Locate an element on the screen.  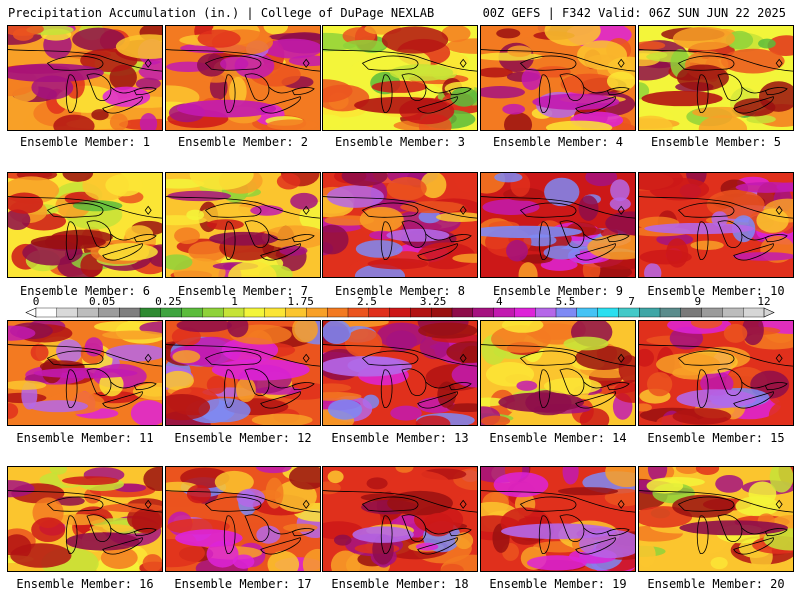
ensemble-member-label: Ensemble Member: 13 is located at coordinates (400, 438).